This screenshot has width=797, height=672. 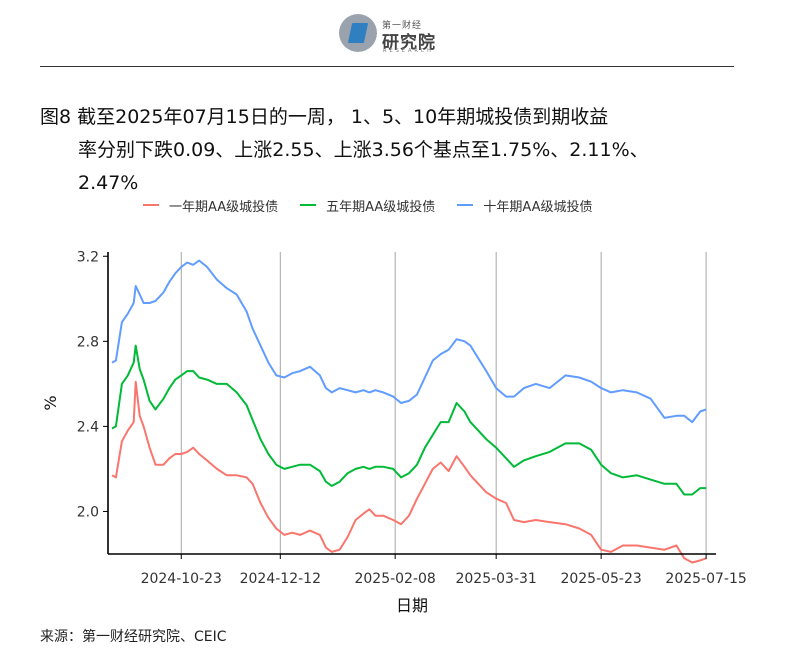 I want to click on logo-english-text: RESEARCH, so click(x=408, y=51).